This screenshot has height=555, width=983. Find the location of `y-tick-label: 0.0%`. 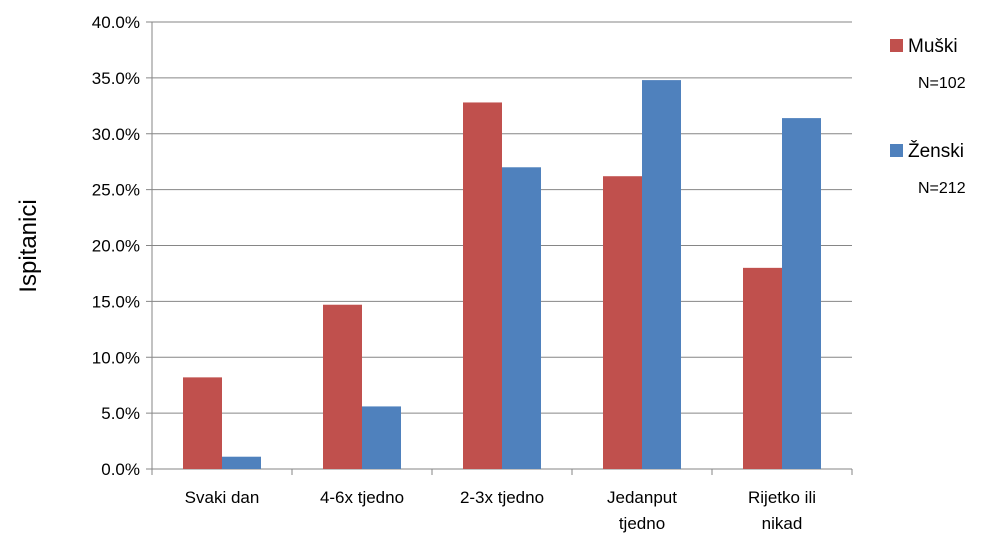

y-tick-label: 0.0% is located at coordinates (120, 469).